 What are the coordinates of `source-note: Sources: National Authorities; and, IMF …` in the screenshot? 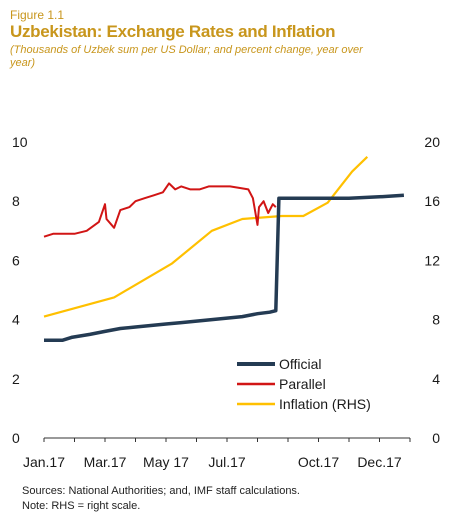 It's located at (161, 499).